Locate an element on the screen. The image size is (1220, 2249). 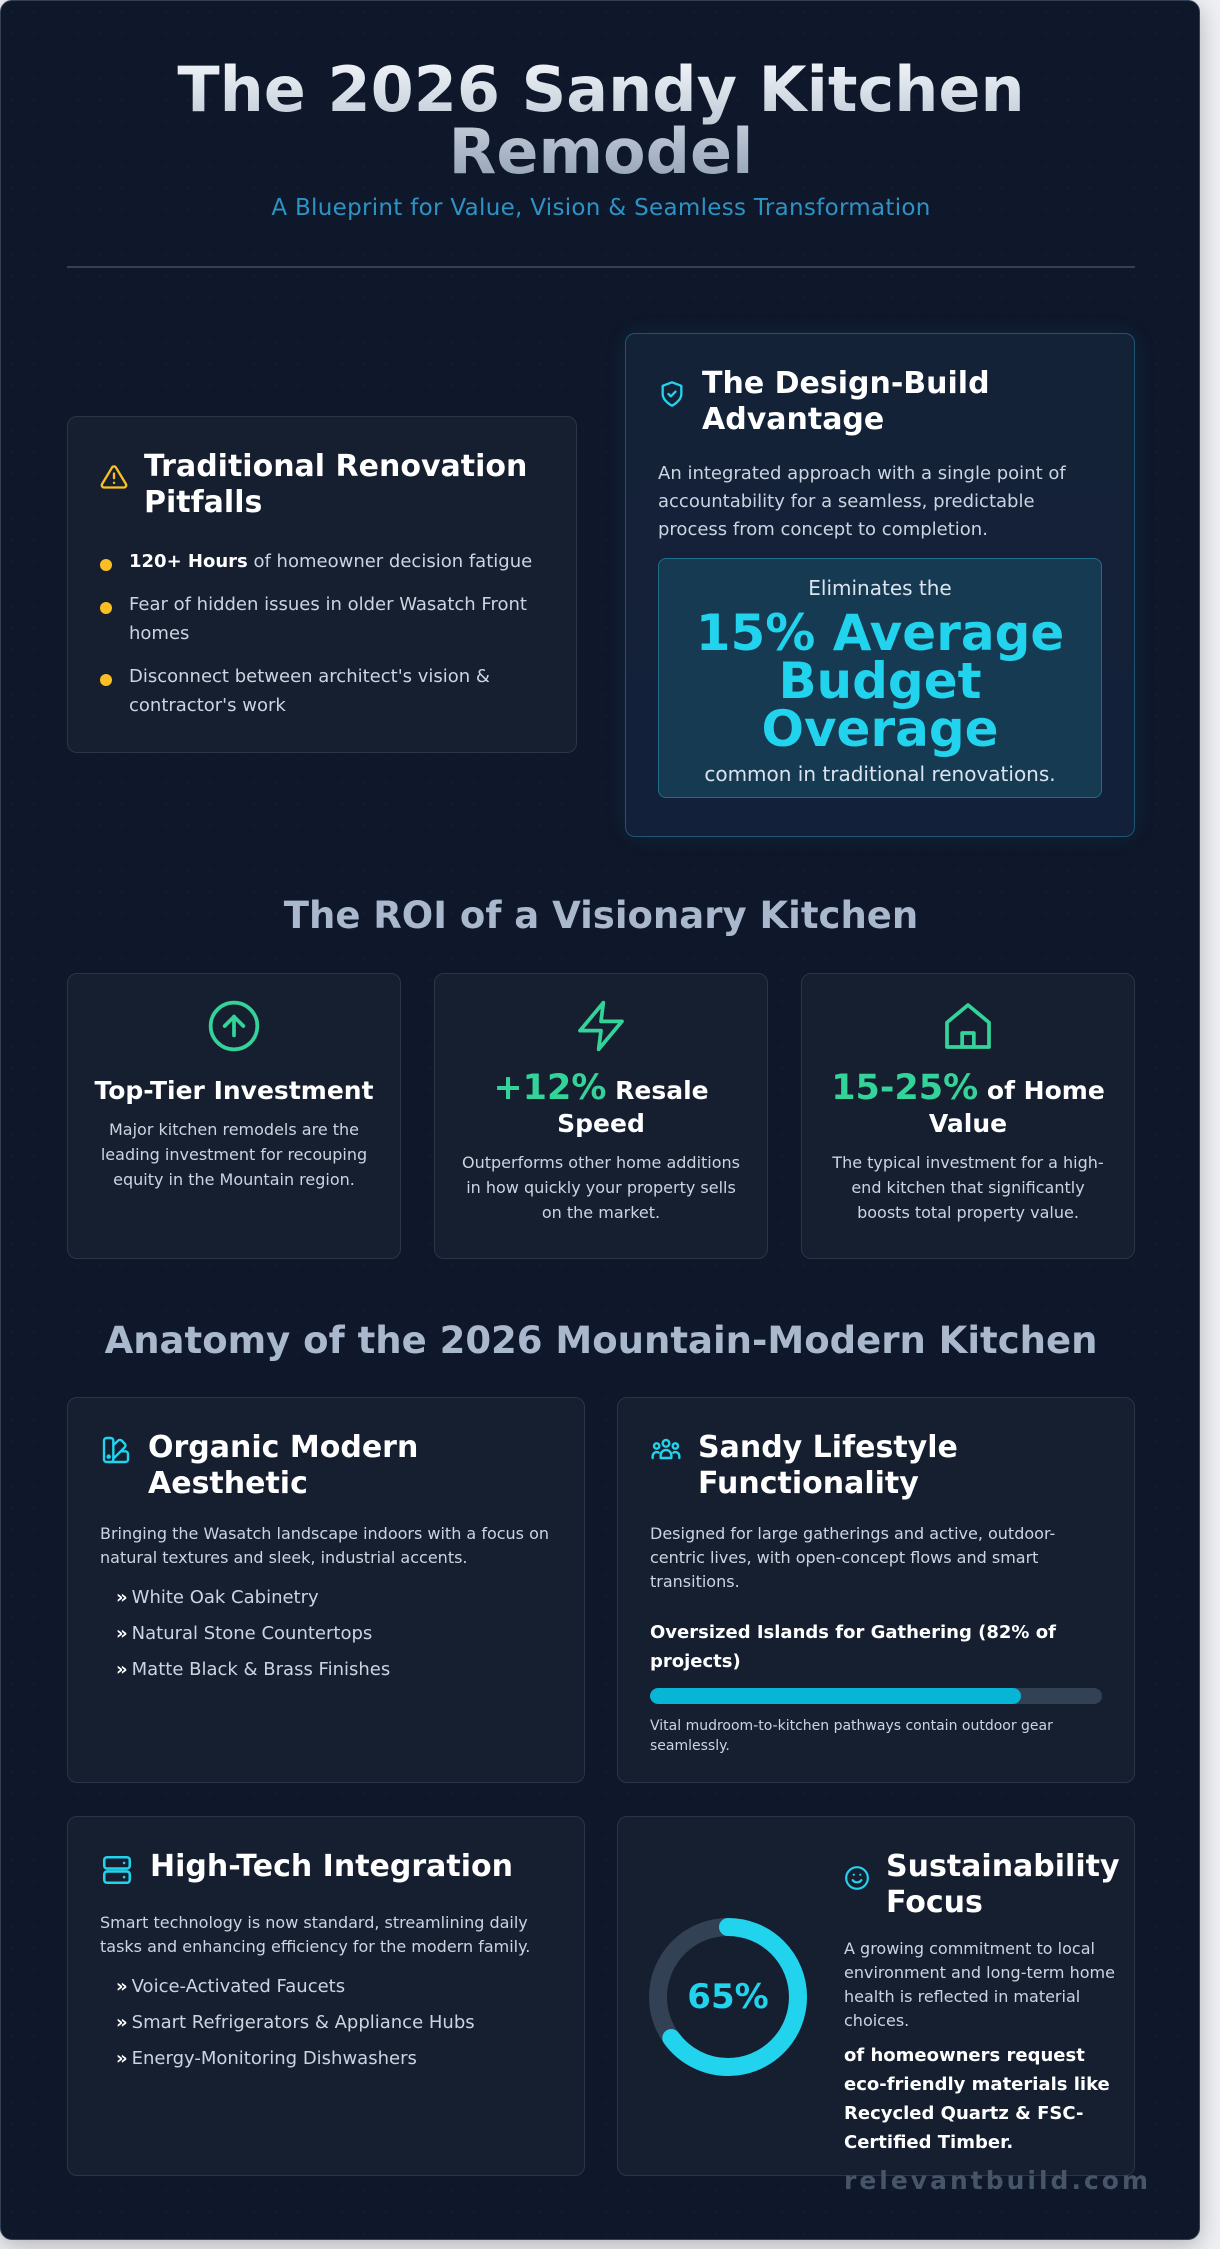
list-item: » Smart Refrigerators & Appliance Hubs is located at coordinates (334, 2023).